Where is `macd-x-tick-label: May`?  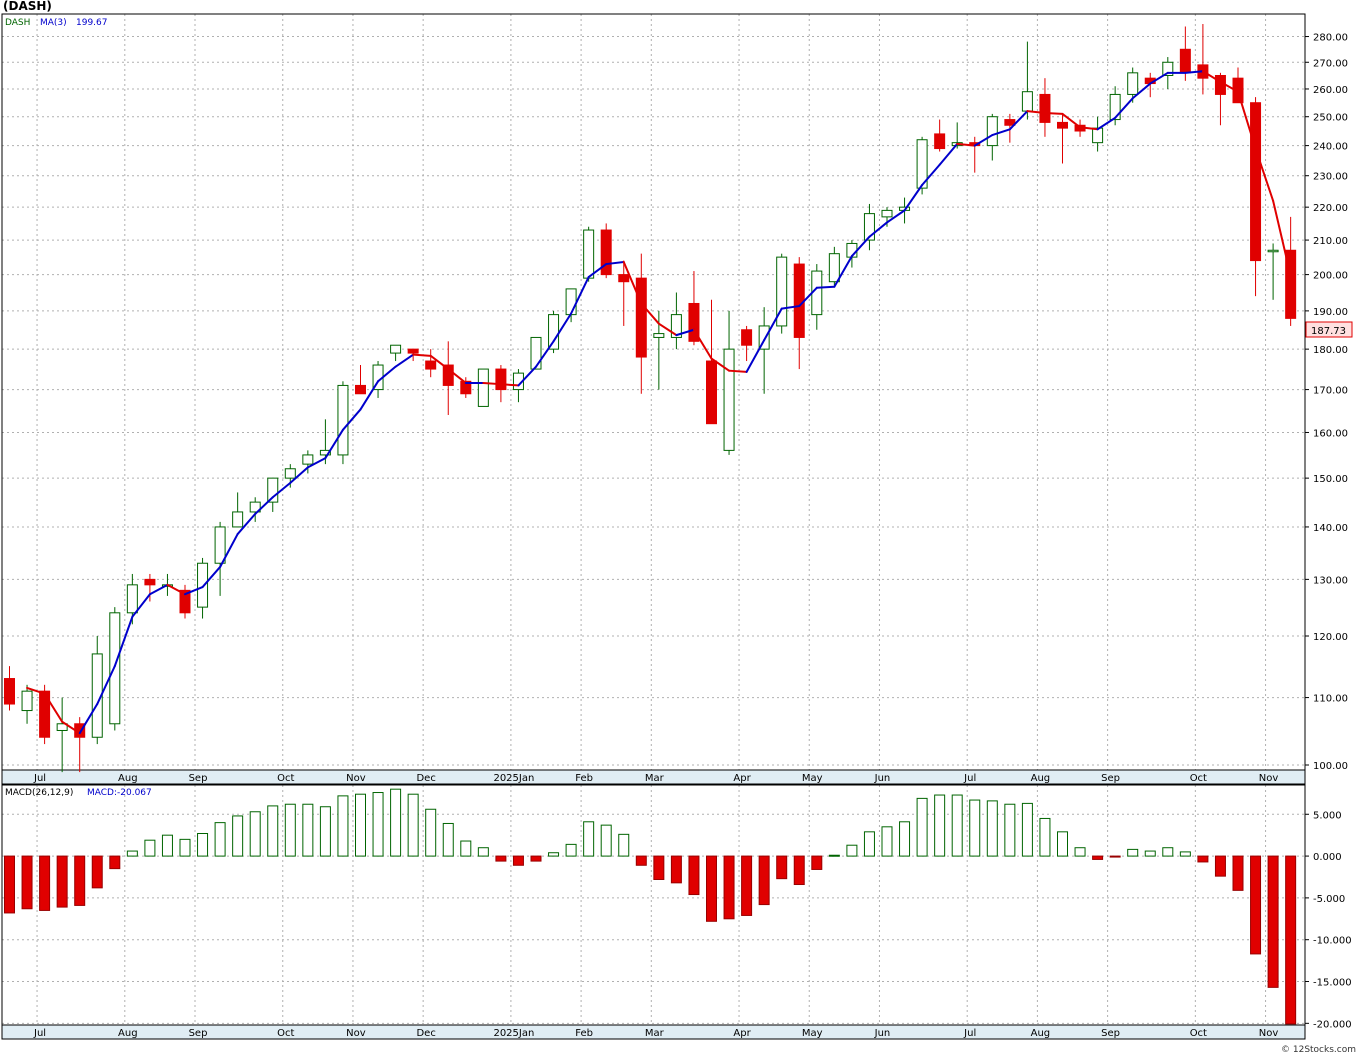 macd-x-tick-label: May is located at coordinates (812, 1033).